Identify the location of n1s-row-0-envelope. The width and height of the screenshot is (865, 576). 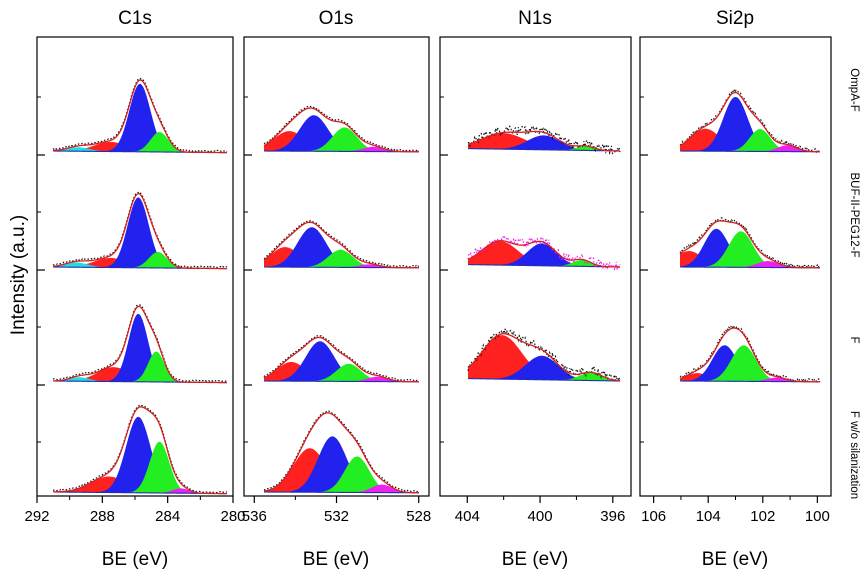
(544, 141).